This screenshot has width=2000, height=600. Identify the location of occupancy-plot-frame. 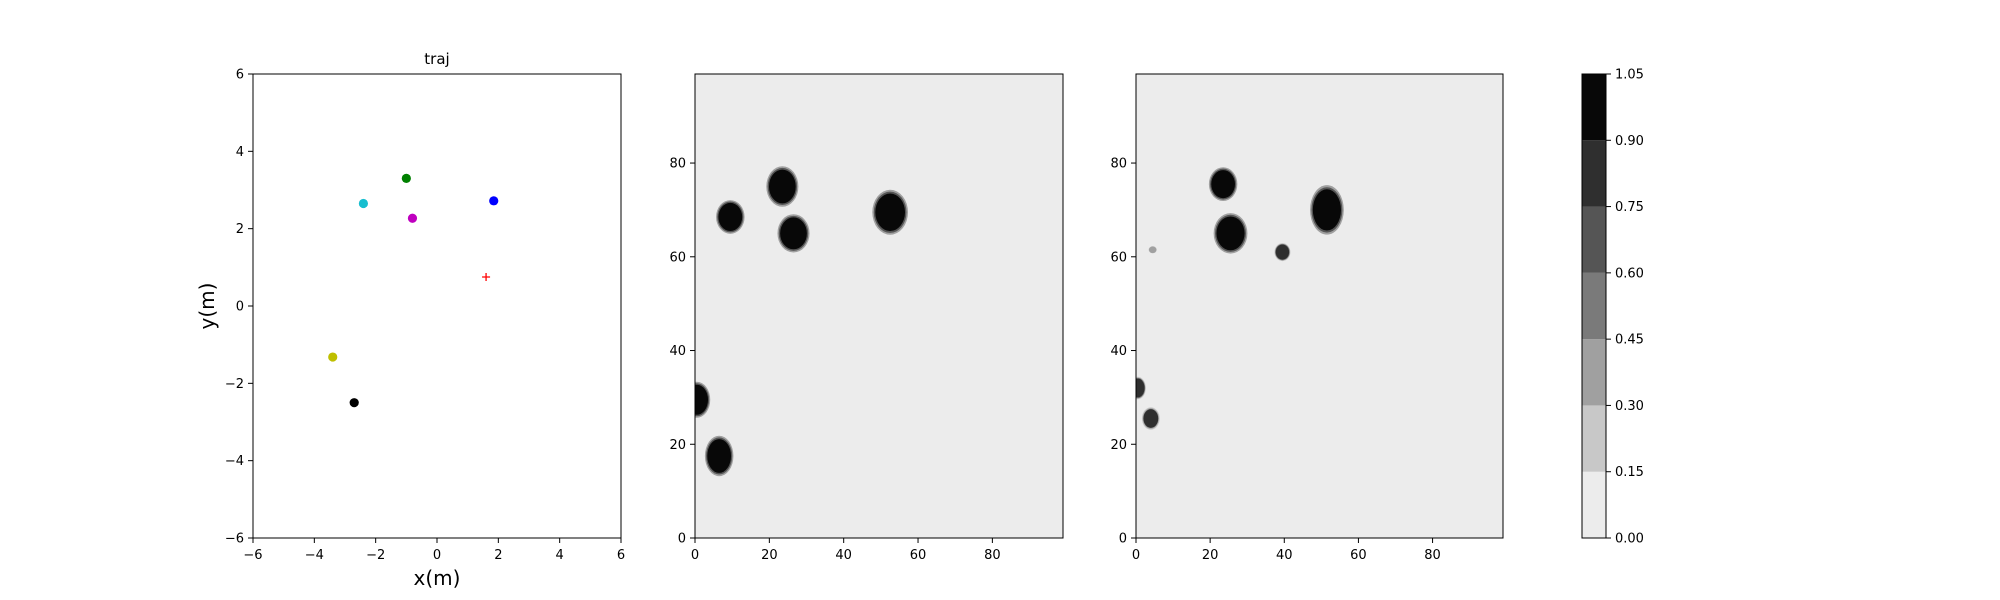
(879, 306).